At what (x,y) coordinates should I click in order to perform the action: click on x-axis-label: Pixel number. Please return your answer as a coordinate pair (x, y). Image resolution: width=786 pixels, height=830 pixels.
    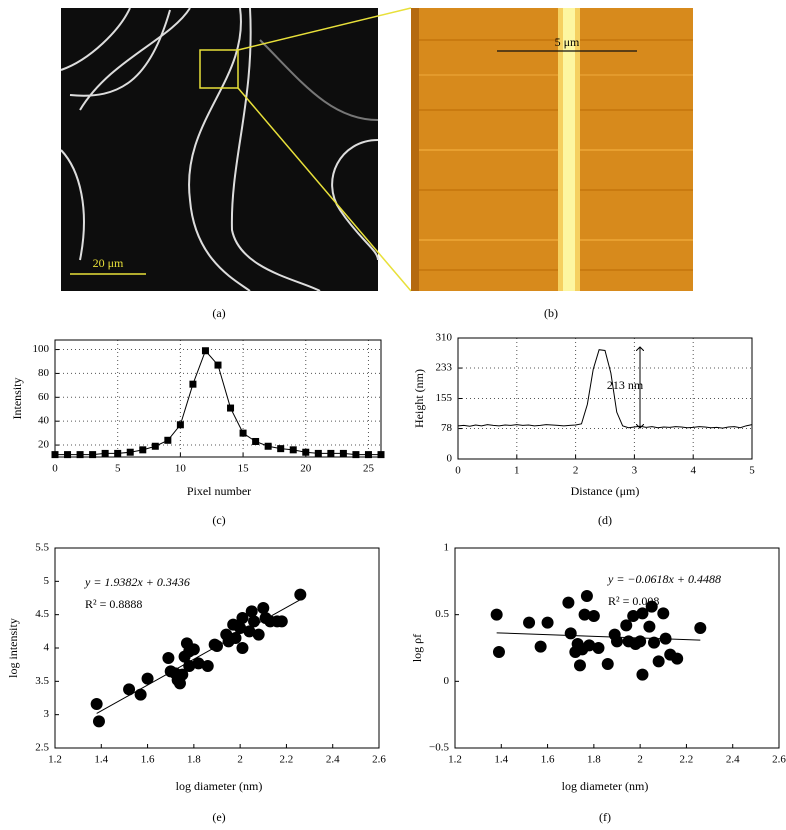
    Looking at the image, I should click on (219, 491).